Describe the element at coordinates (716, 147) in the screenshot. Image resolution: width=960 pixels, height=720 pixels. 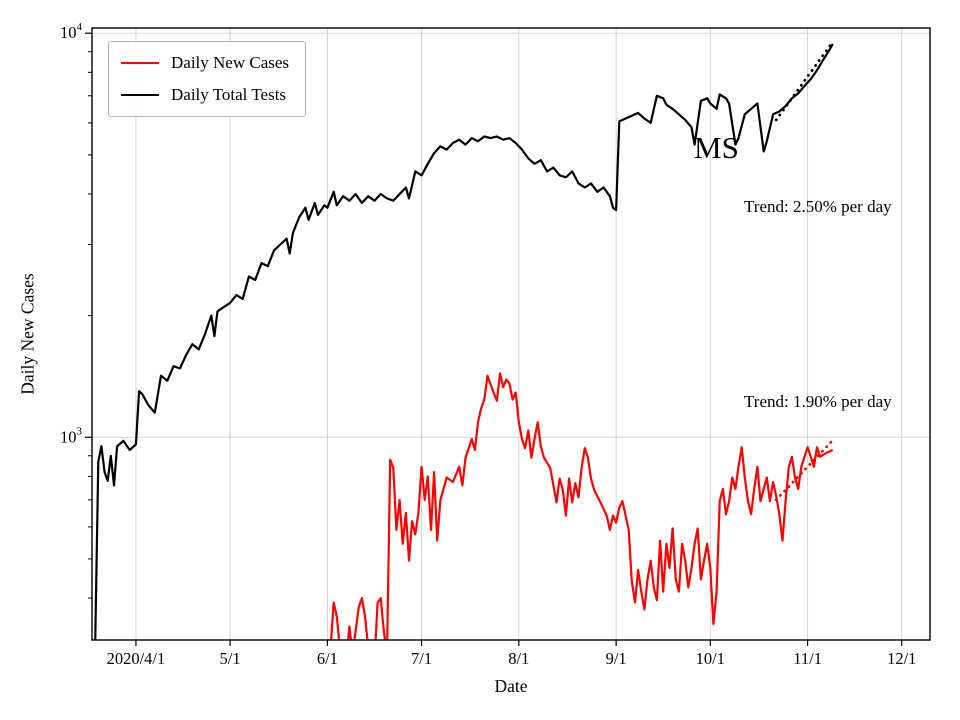
I see `state-label: MS` at that location.